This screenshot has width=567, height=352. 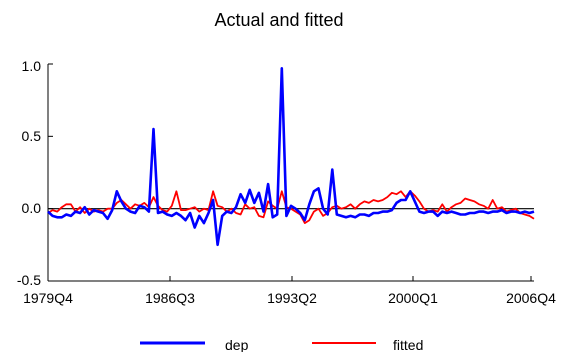 What do you see at coordinates (170, 298) in the screenshot?
I see `x-tick-label-1986q3: 1986Q3` at bounding box center [170, 298].